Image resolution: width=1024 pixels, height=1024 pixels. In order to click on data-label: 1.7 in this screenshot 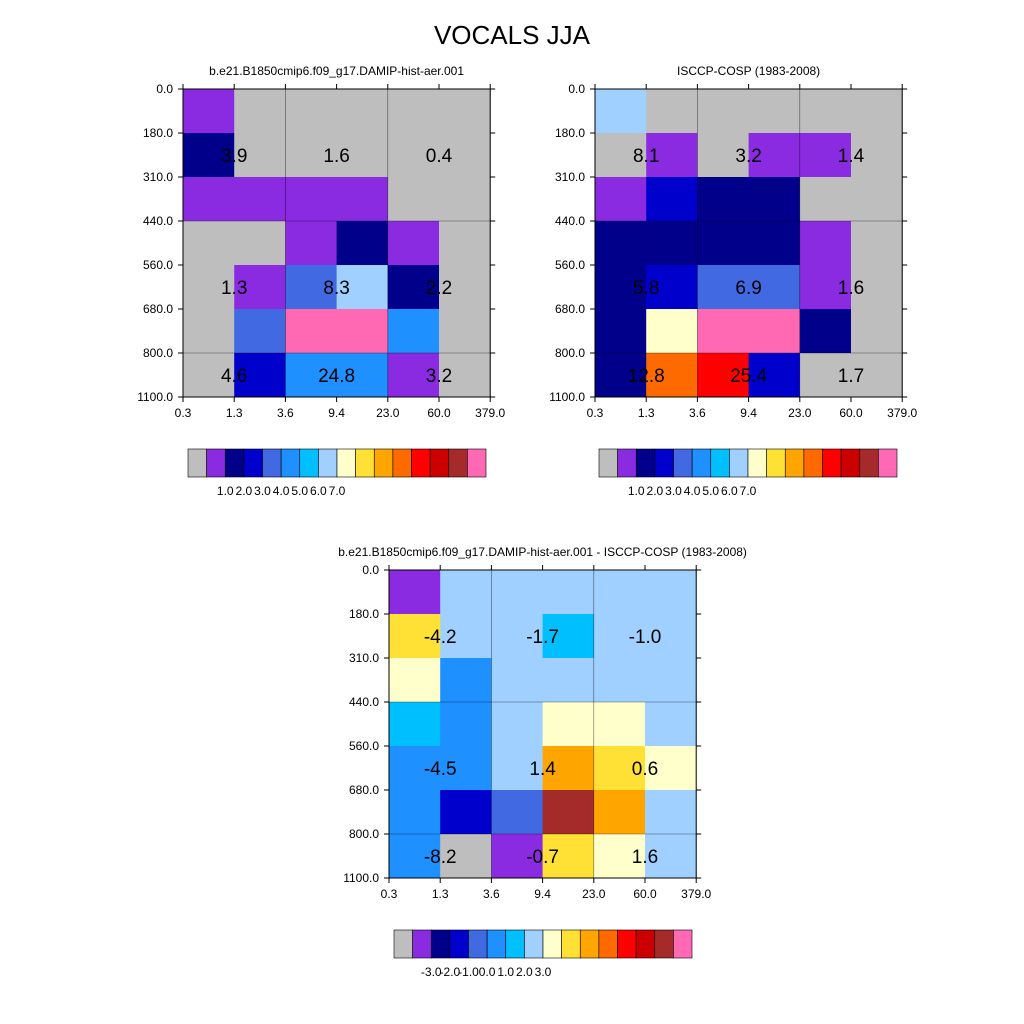, I will do `click(851, 376)`.